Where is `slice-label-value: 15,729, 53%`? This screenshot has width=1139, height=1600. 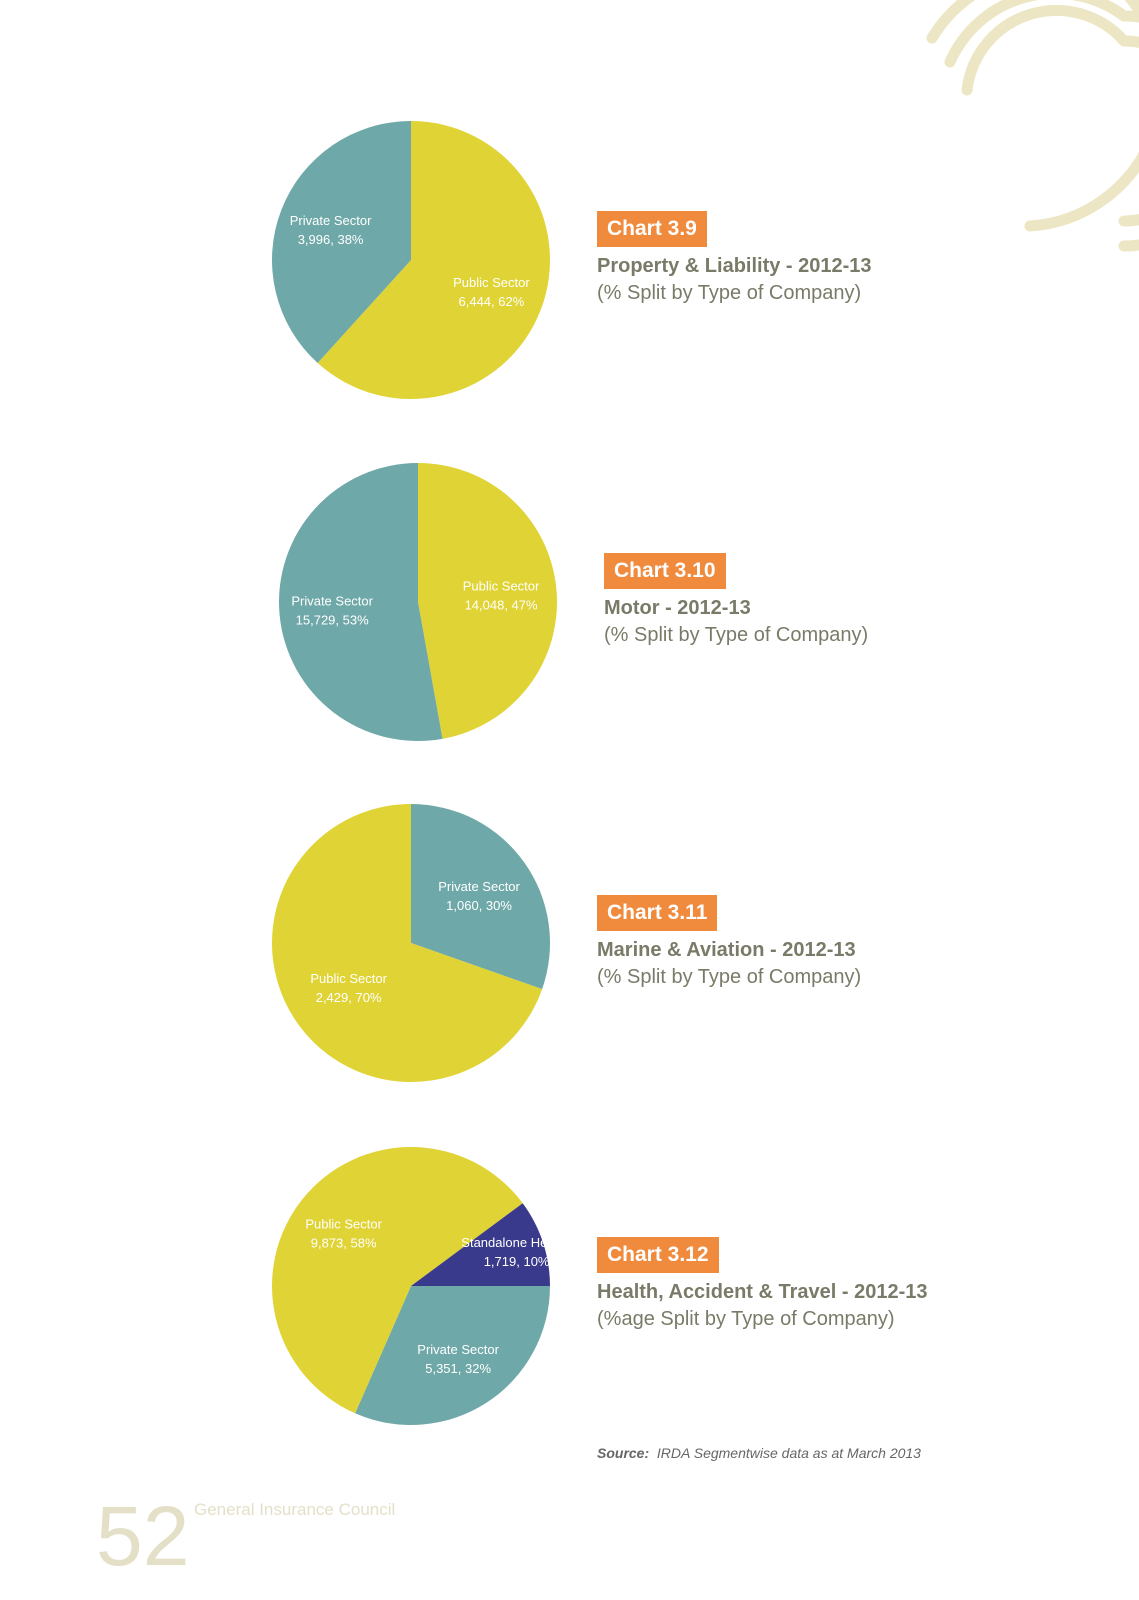 slice-label-value: 15,729, 53% is located at coordinates (332, 620).